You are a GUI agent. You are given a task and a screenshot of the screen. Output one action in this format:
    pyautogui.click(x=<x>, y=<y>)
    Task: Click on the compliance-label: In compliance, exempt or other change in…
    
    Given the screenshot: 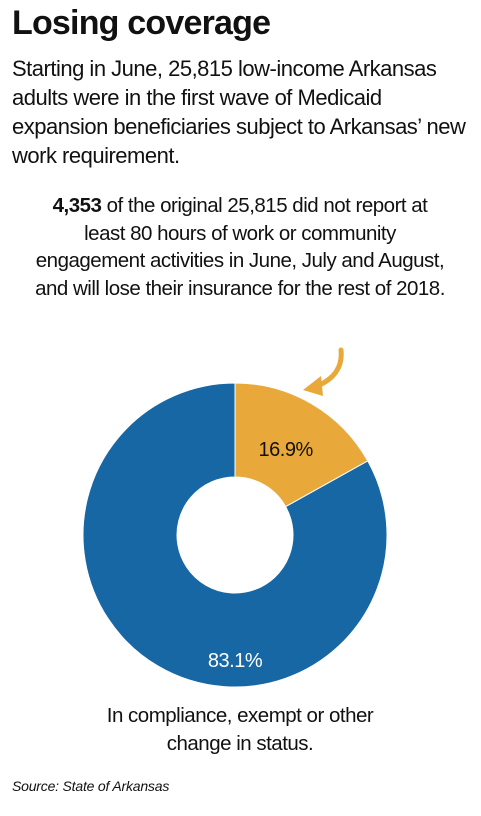 What is the action you would take?
    pyautogui.click(x=240, y=729)
    